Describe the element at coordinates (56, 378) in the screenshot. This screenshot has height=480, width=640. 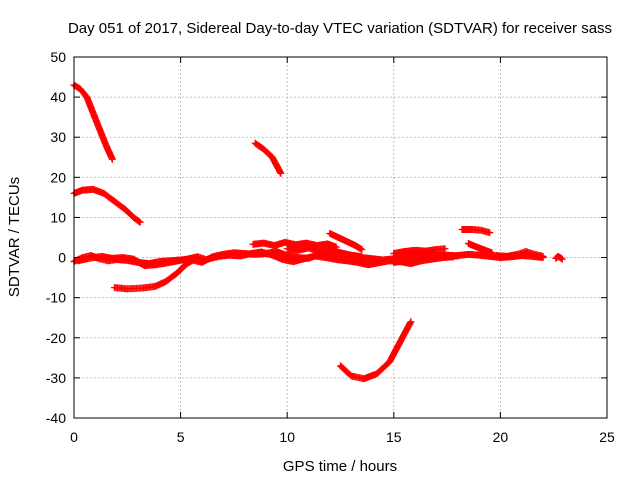
I see `y-tick-label: -30` at that location.